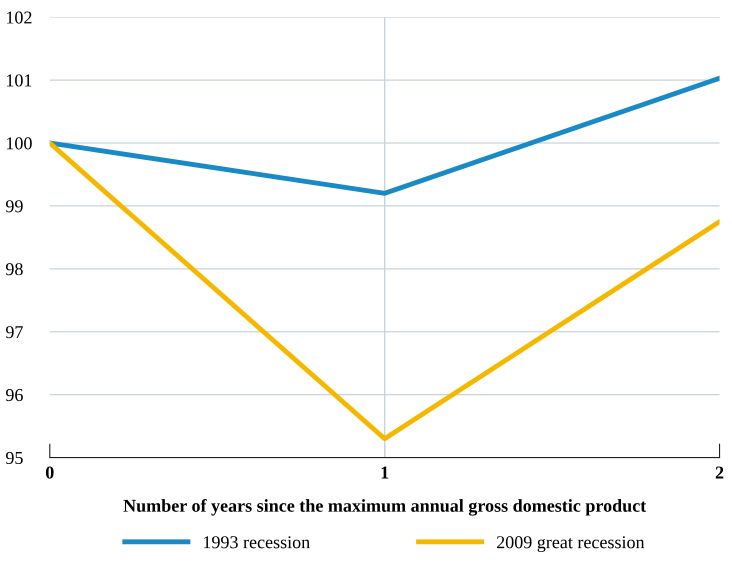 This screenshot has width=732, height=572. I want to click on y-tick-label: 98, so click(14, 269).